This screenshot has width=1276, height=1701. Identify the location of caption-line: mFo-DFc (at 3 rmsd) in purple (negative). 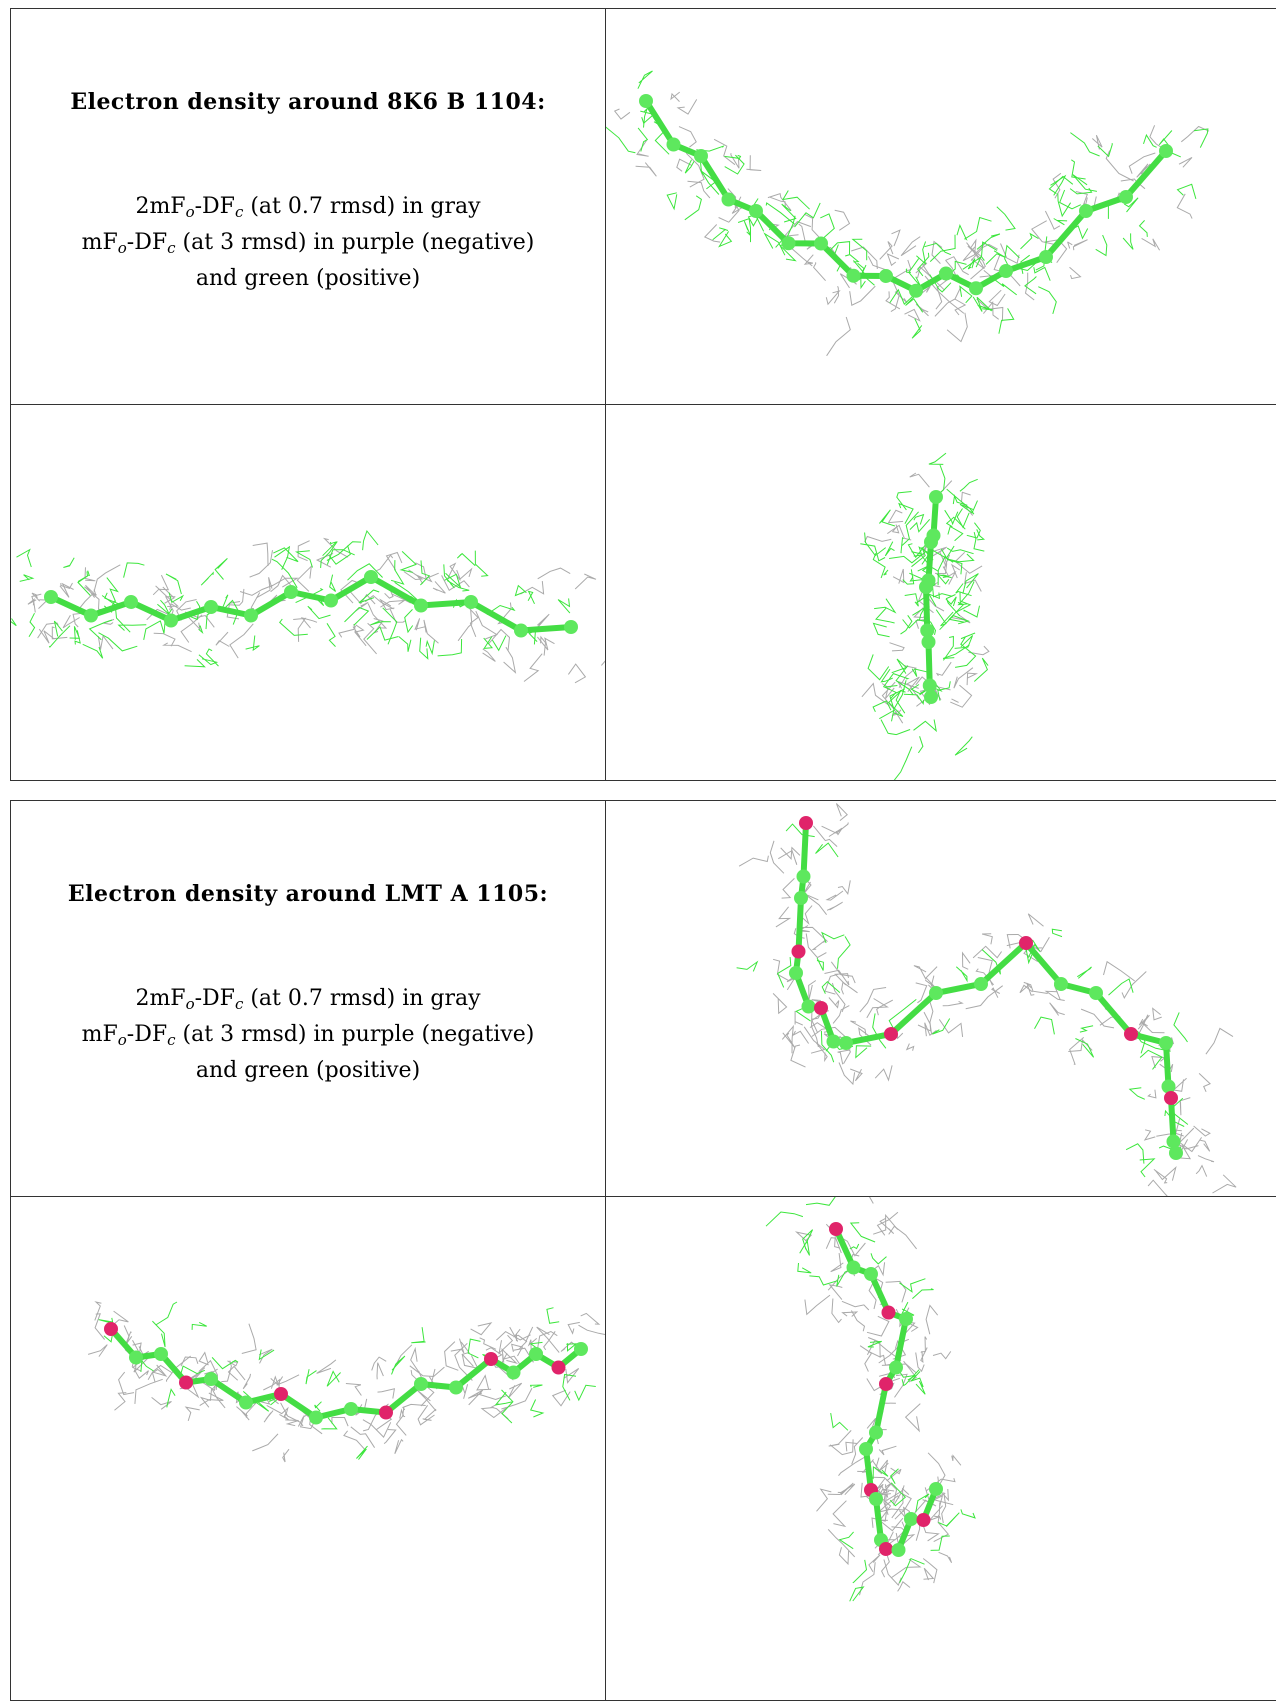
(308, 1035).